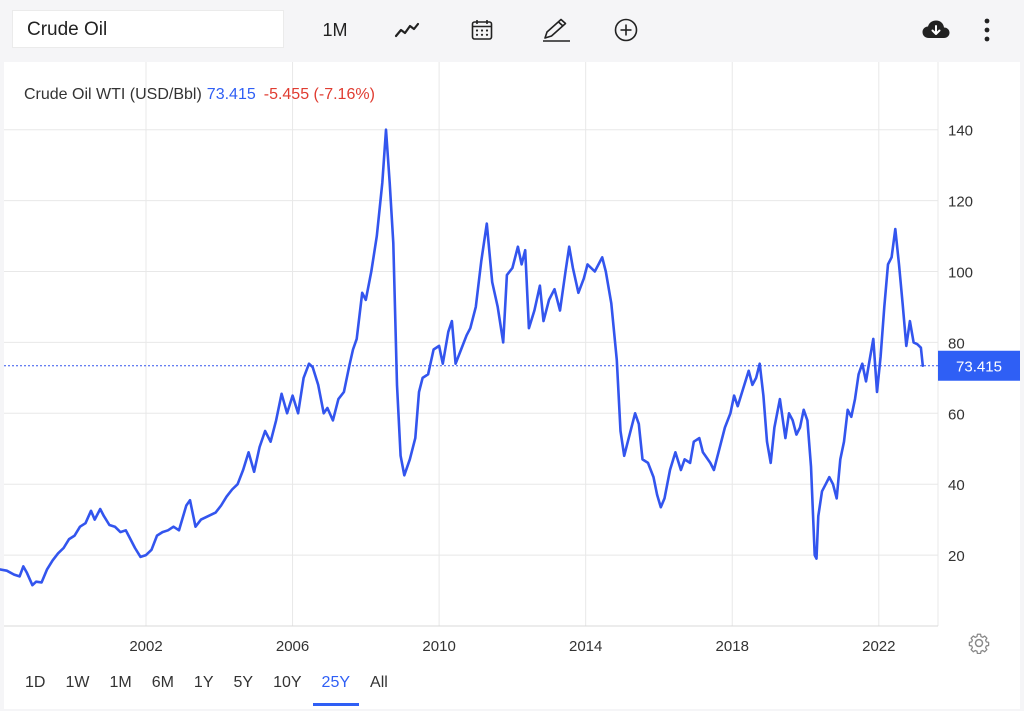 The height and width of the screenshot is (711, 1024). What do you see at coordinates (936, 30) in the screenshot?
I see `cloud-download-icon` at bounding box center [936, 30].